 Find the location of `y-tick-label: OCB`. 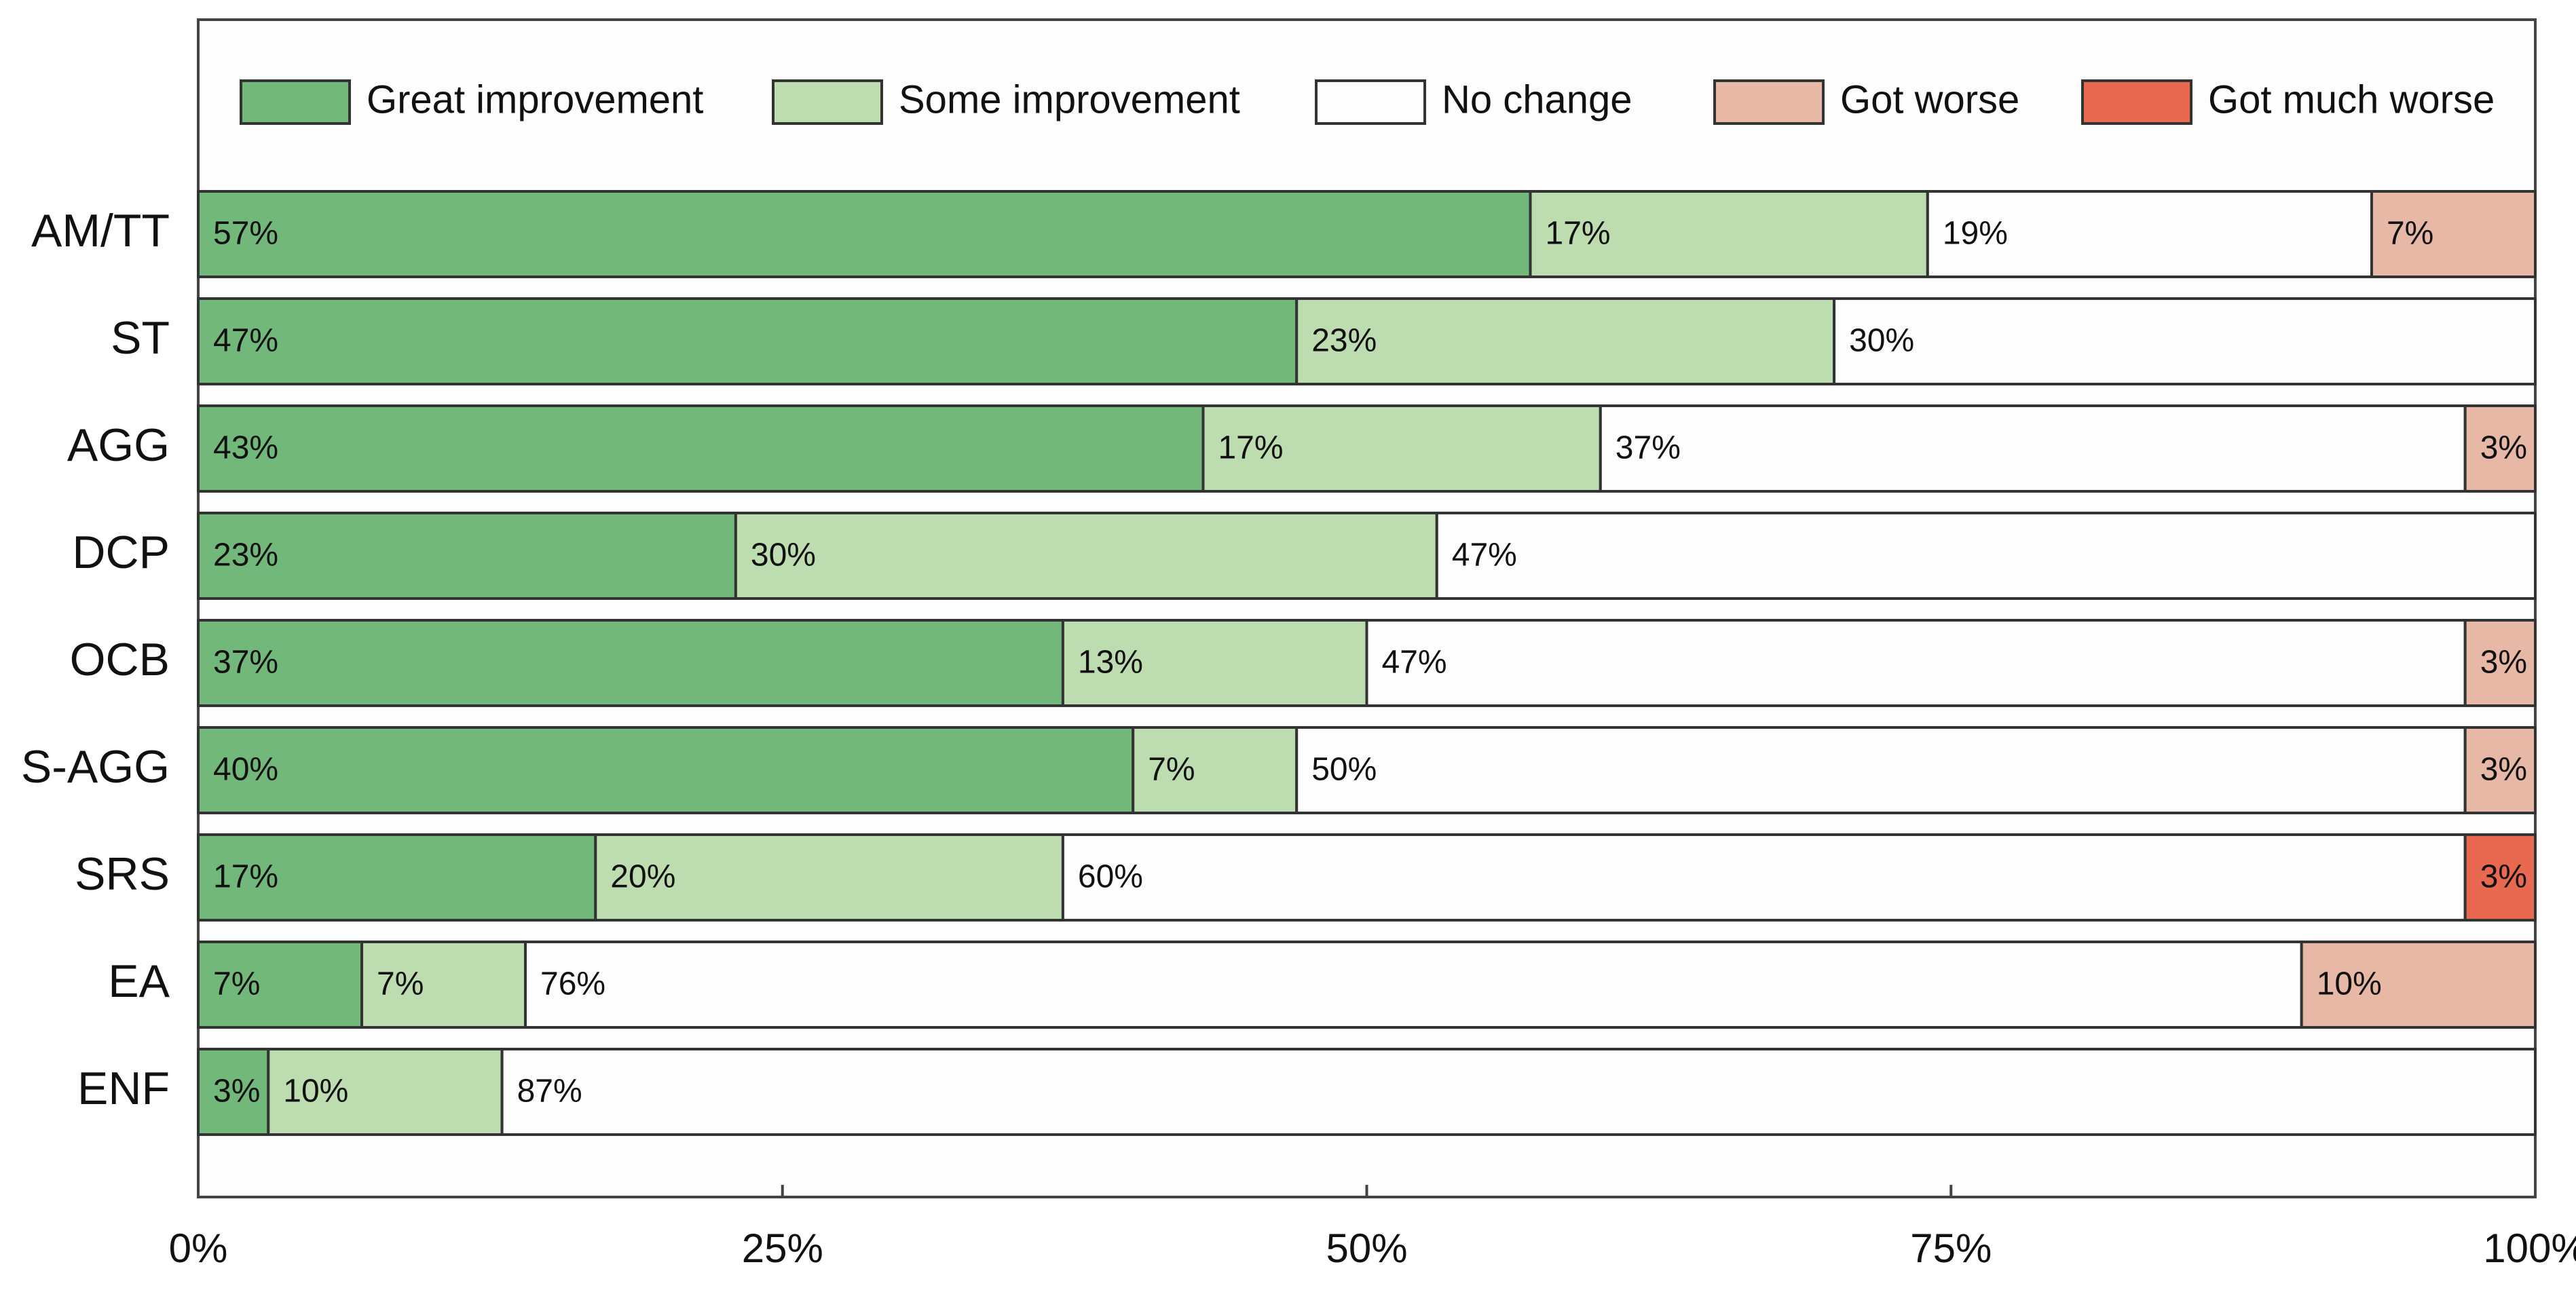

y-tick-label: OCB is located at coordinates (120, 659).